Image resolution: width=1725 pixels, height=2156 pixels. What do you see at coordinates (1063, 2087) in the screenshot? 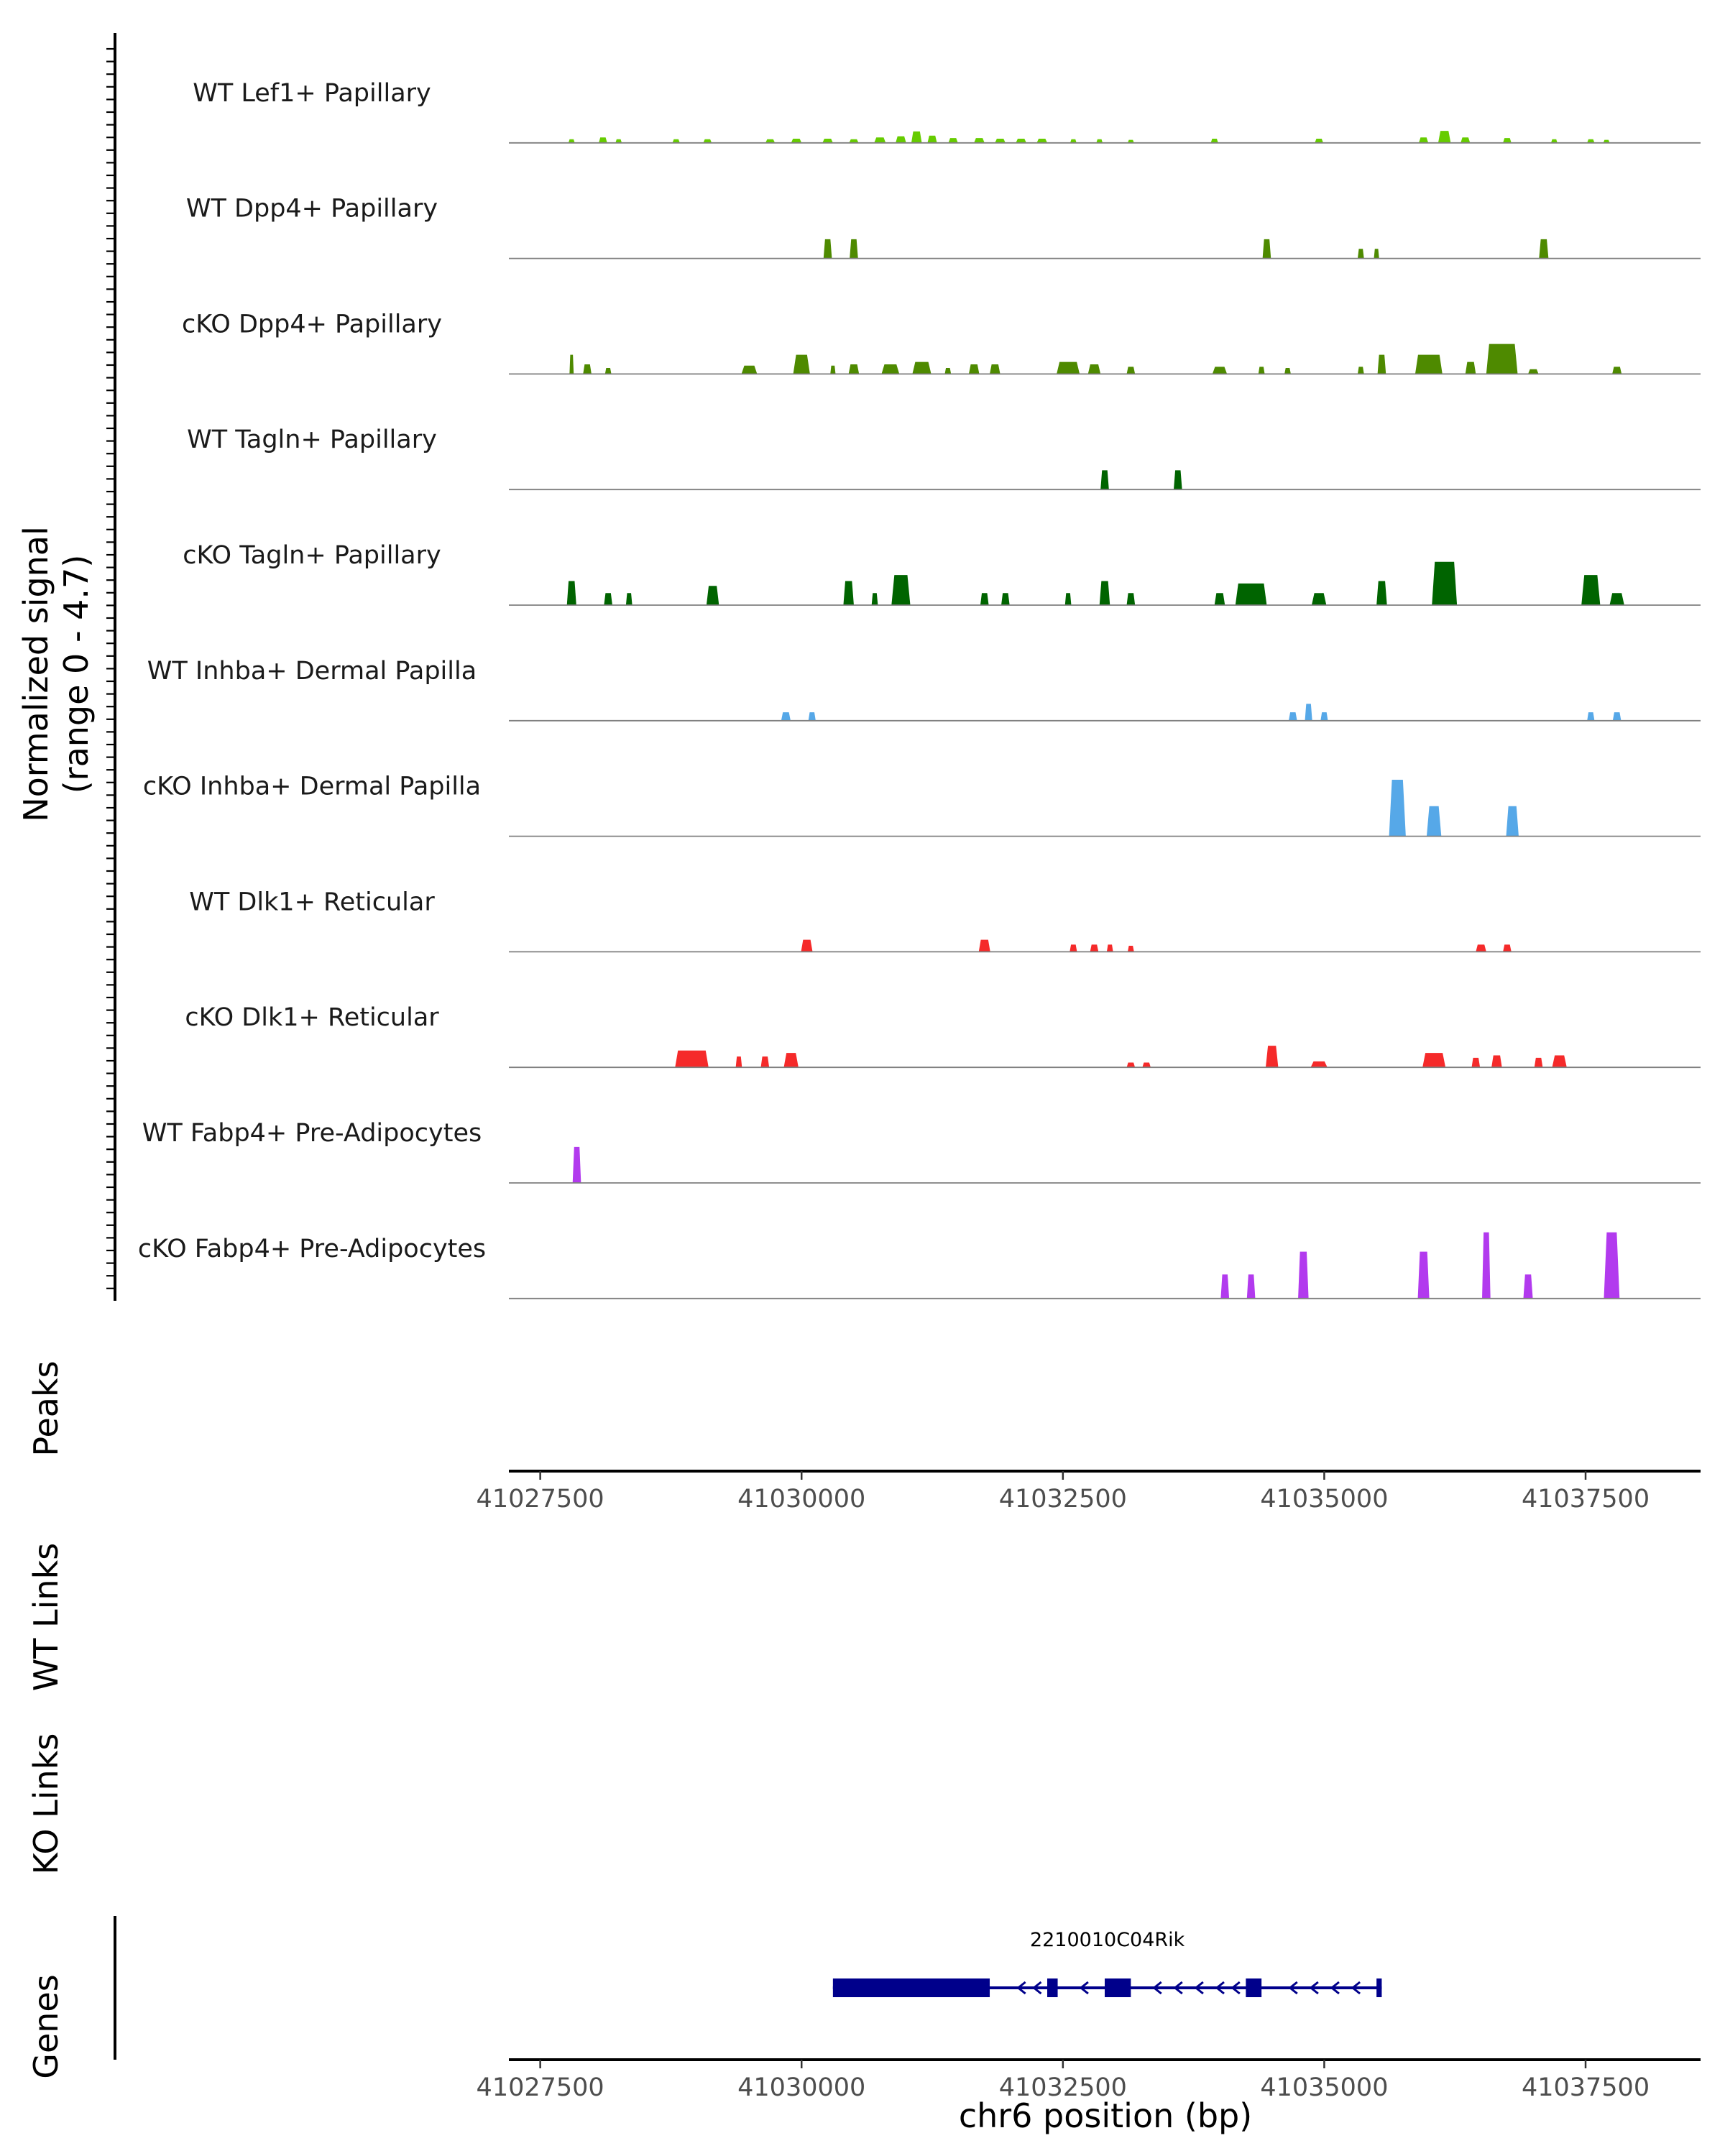
I see `x-axis-genes-tick-label: 41032500` at bounding box center [1063, 2087].